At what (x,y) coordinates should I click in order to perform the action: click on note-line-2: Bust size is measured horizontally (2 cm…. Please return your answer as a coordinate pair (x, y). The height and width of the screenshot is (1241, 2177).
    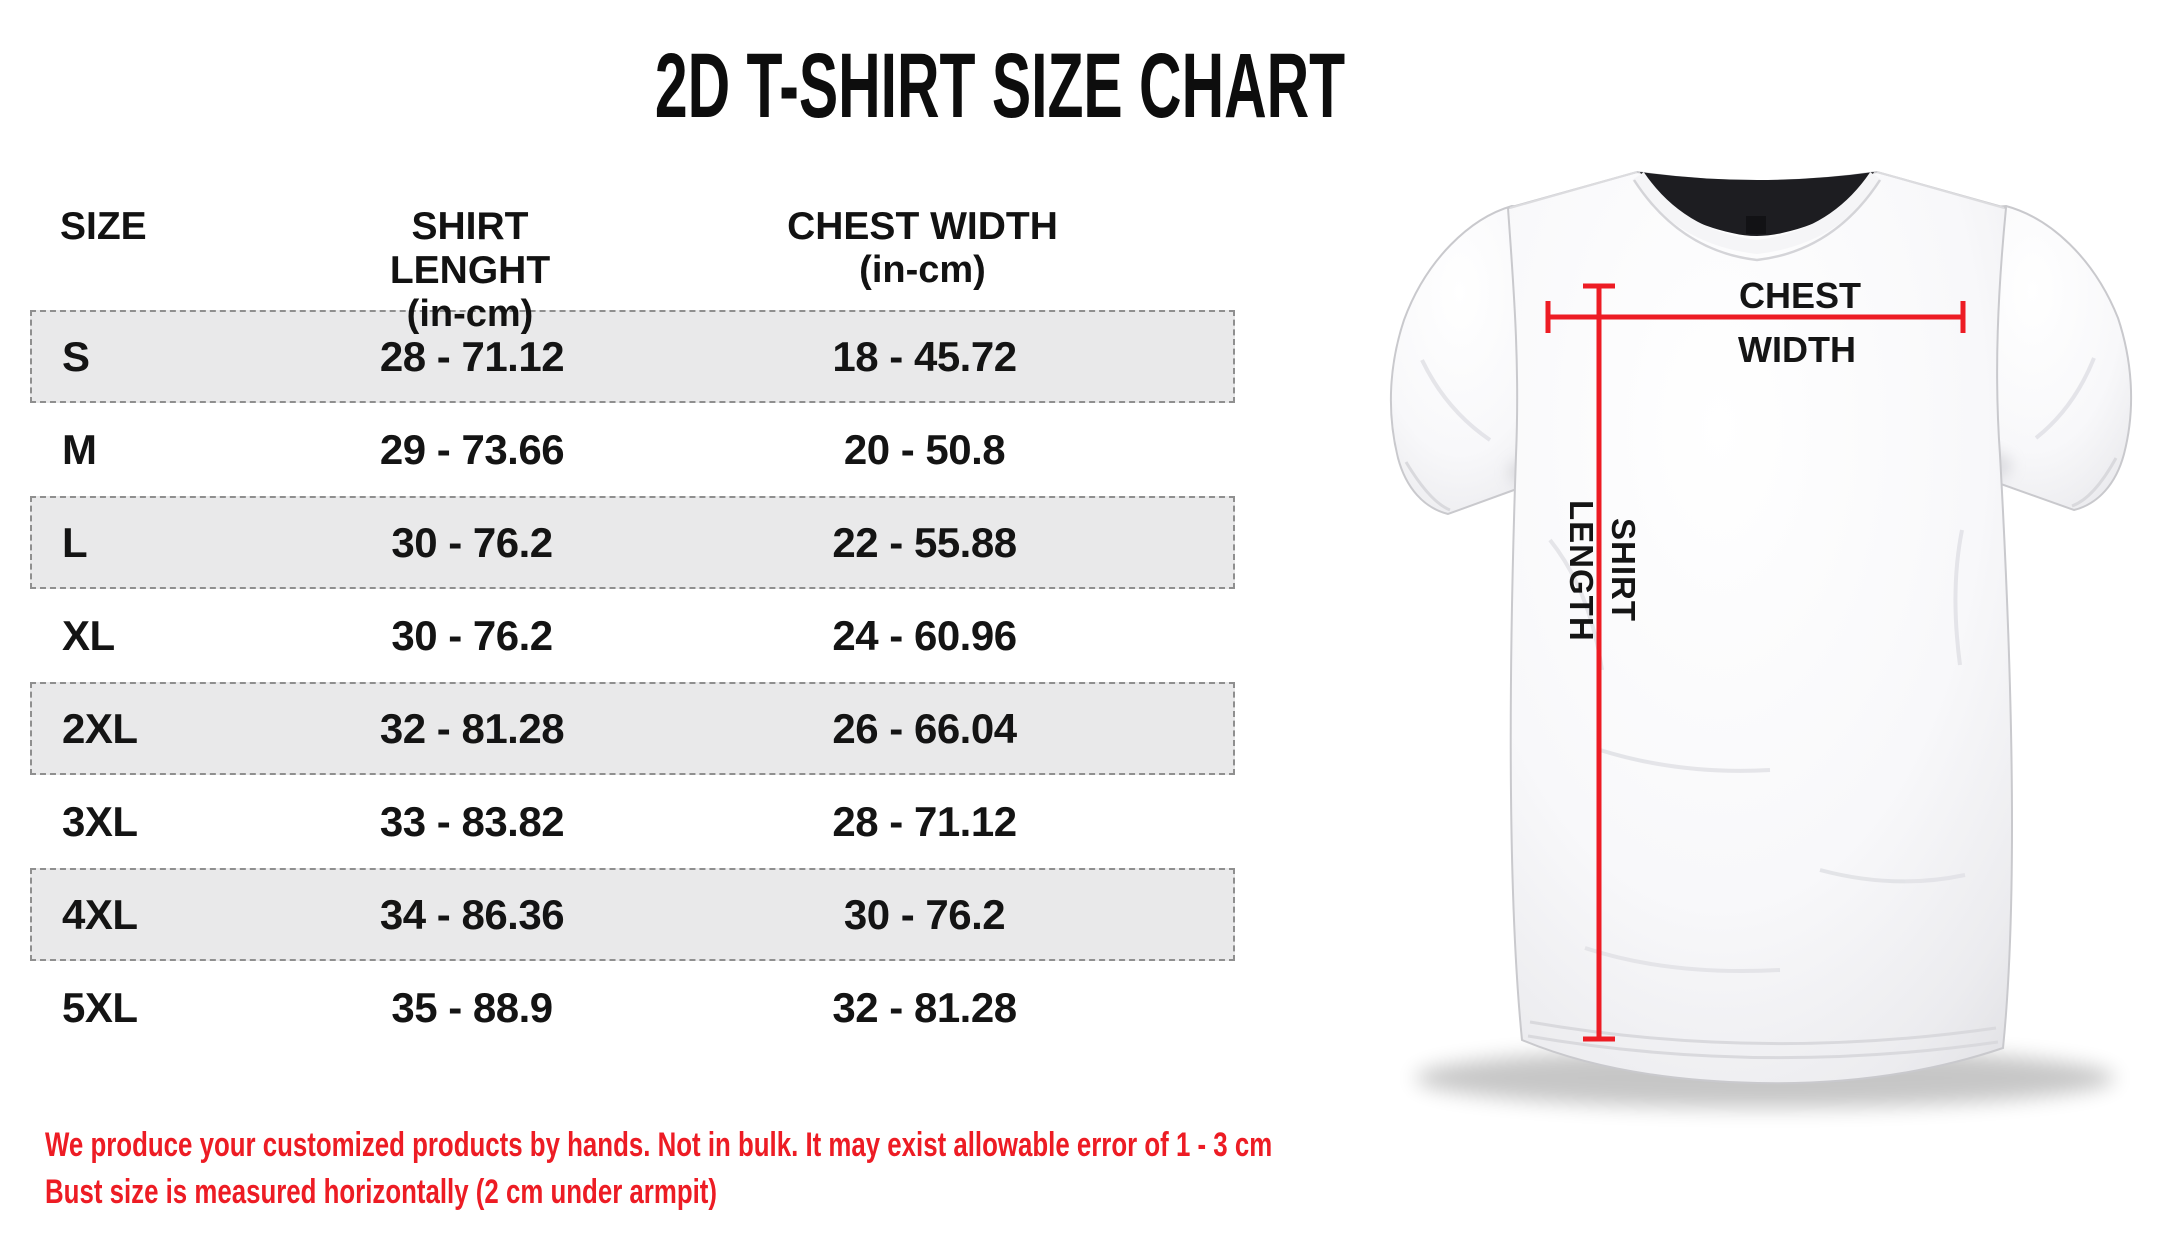
    Looking at the image, I should click on (381, 1192).